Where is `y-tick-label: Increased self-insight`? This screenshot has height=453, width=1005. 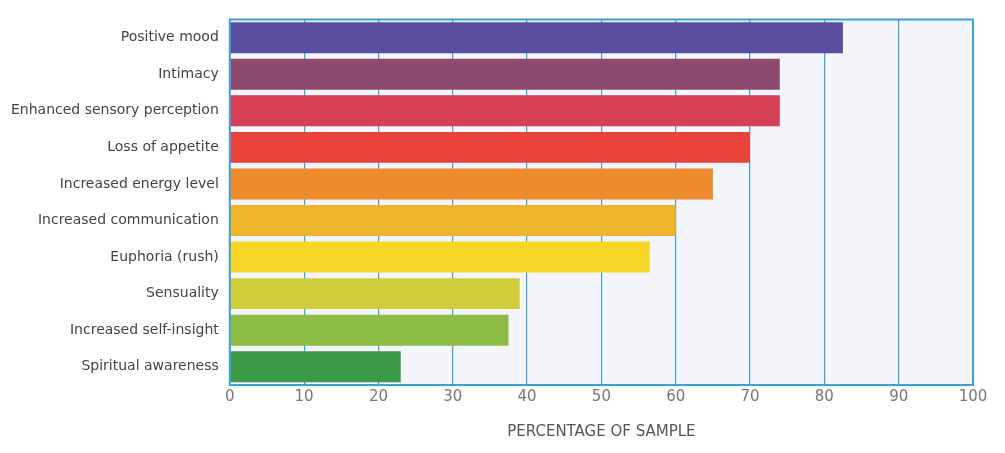 y-tick-label: Increased self-insight is located at coordinates (144, 328).